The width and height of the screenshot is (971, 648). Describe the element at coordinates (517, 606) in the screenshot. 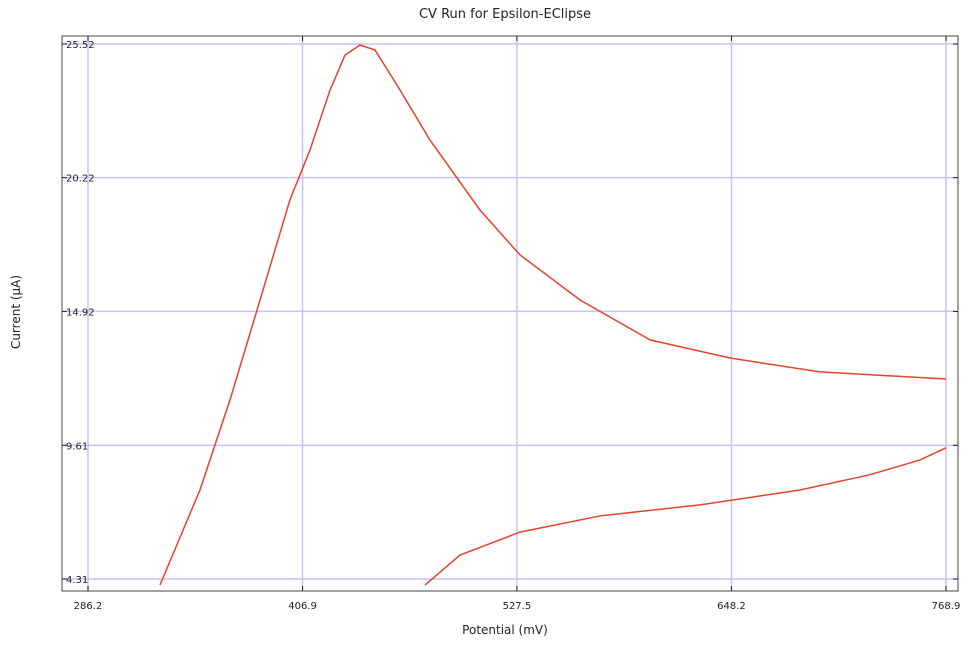

I see `x-tick-label: 527.5` at that location.